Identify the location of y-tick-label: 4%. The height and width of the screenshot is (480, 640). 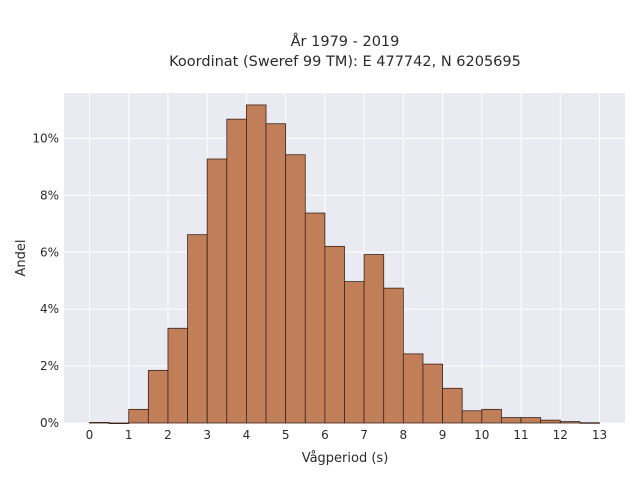
(49, 309).